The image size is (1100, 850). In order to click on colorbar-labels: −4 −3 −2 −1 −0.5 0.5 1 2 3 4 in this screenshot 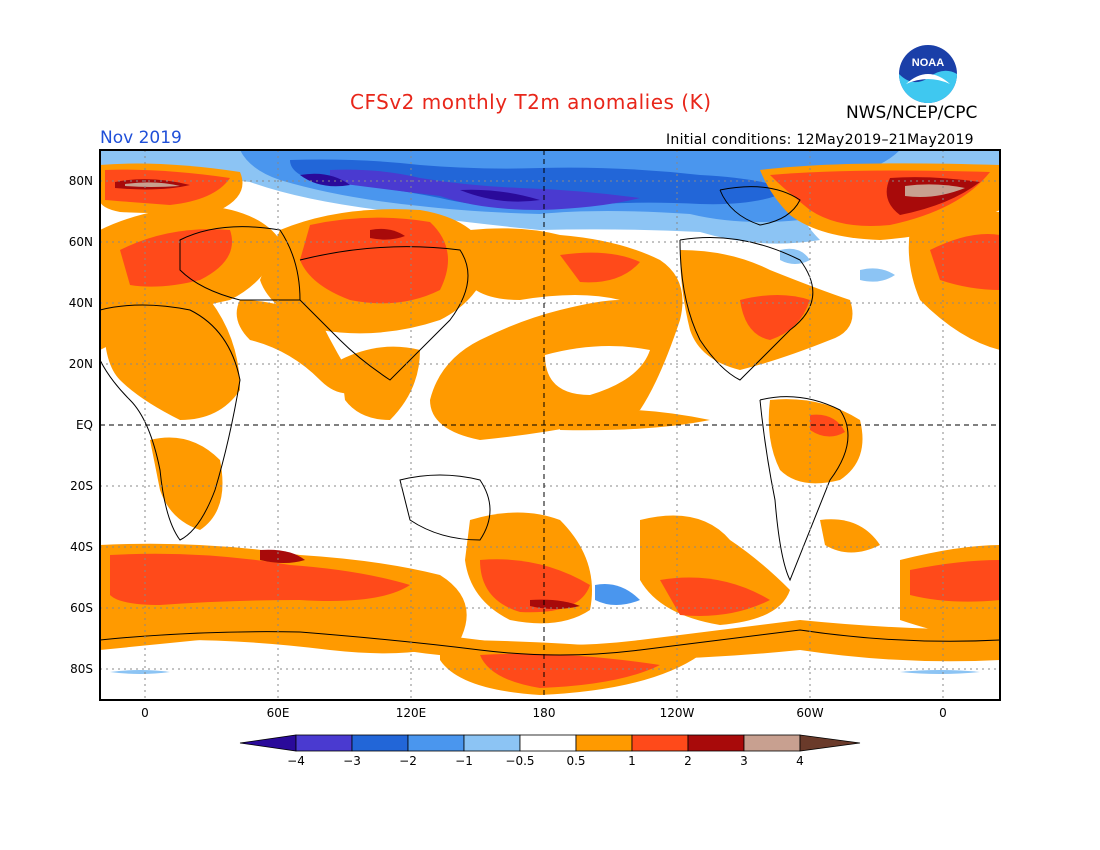, I will do `click(545, 761)`.